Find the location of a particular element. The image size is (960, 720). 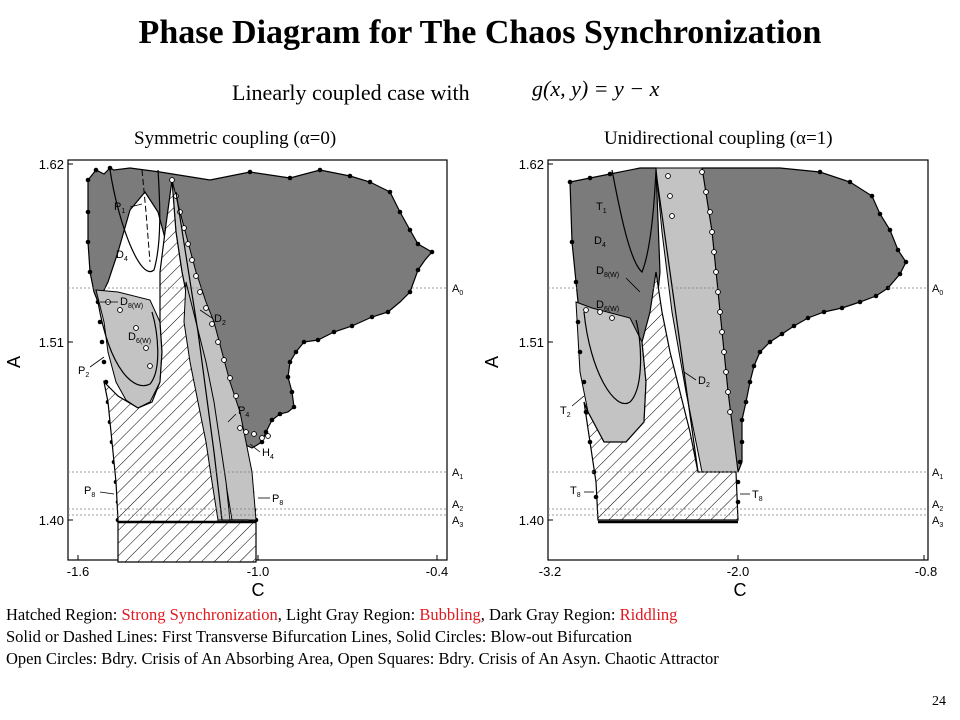

riddling-label: Riddling is located at coordinates (648, 614).